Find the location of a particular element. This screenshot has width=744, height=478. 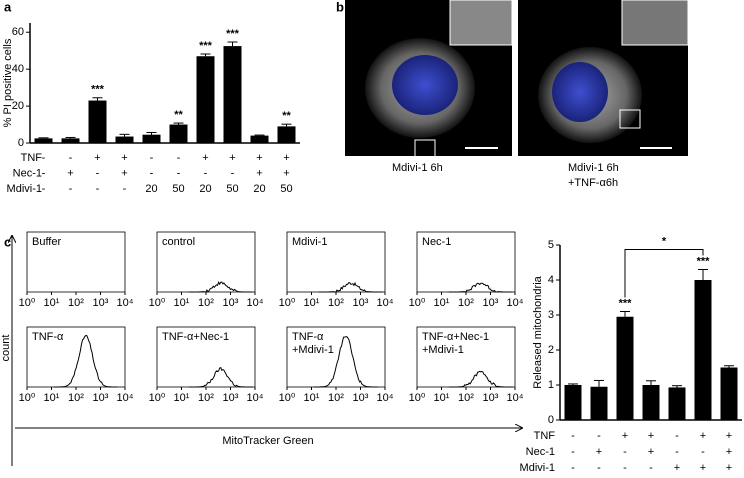

caption: Mdivi-1 6h is located at coordinates (417, 168).